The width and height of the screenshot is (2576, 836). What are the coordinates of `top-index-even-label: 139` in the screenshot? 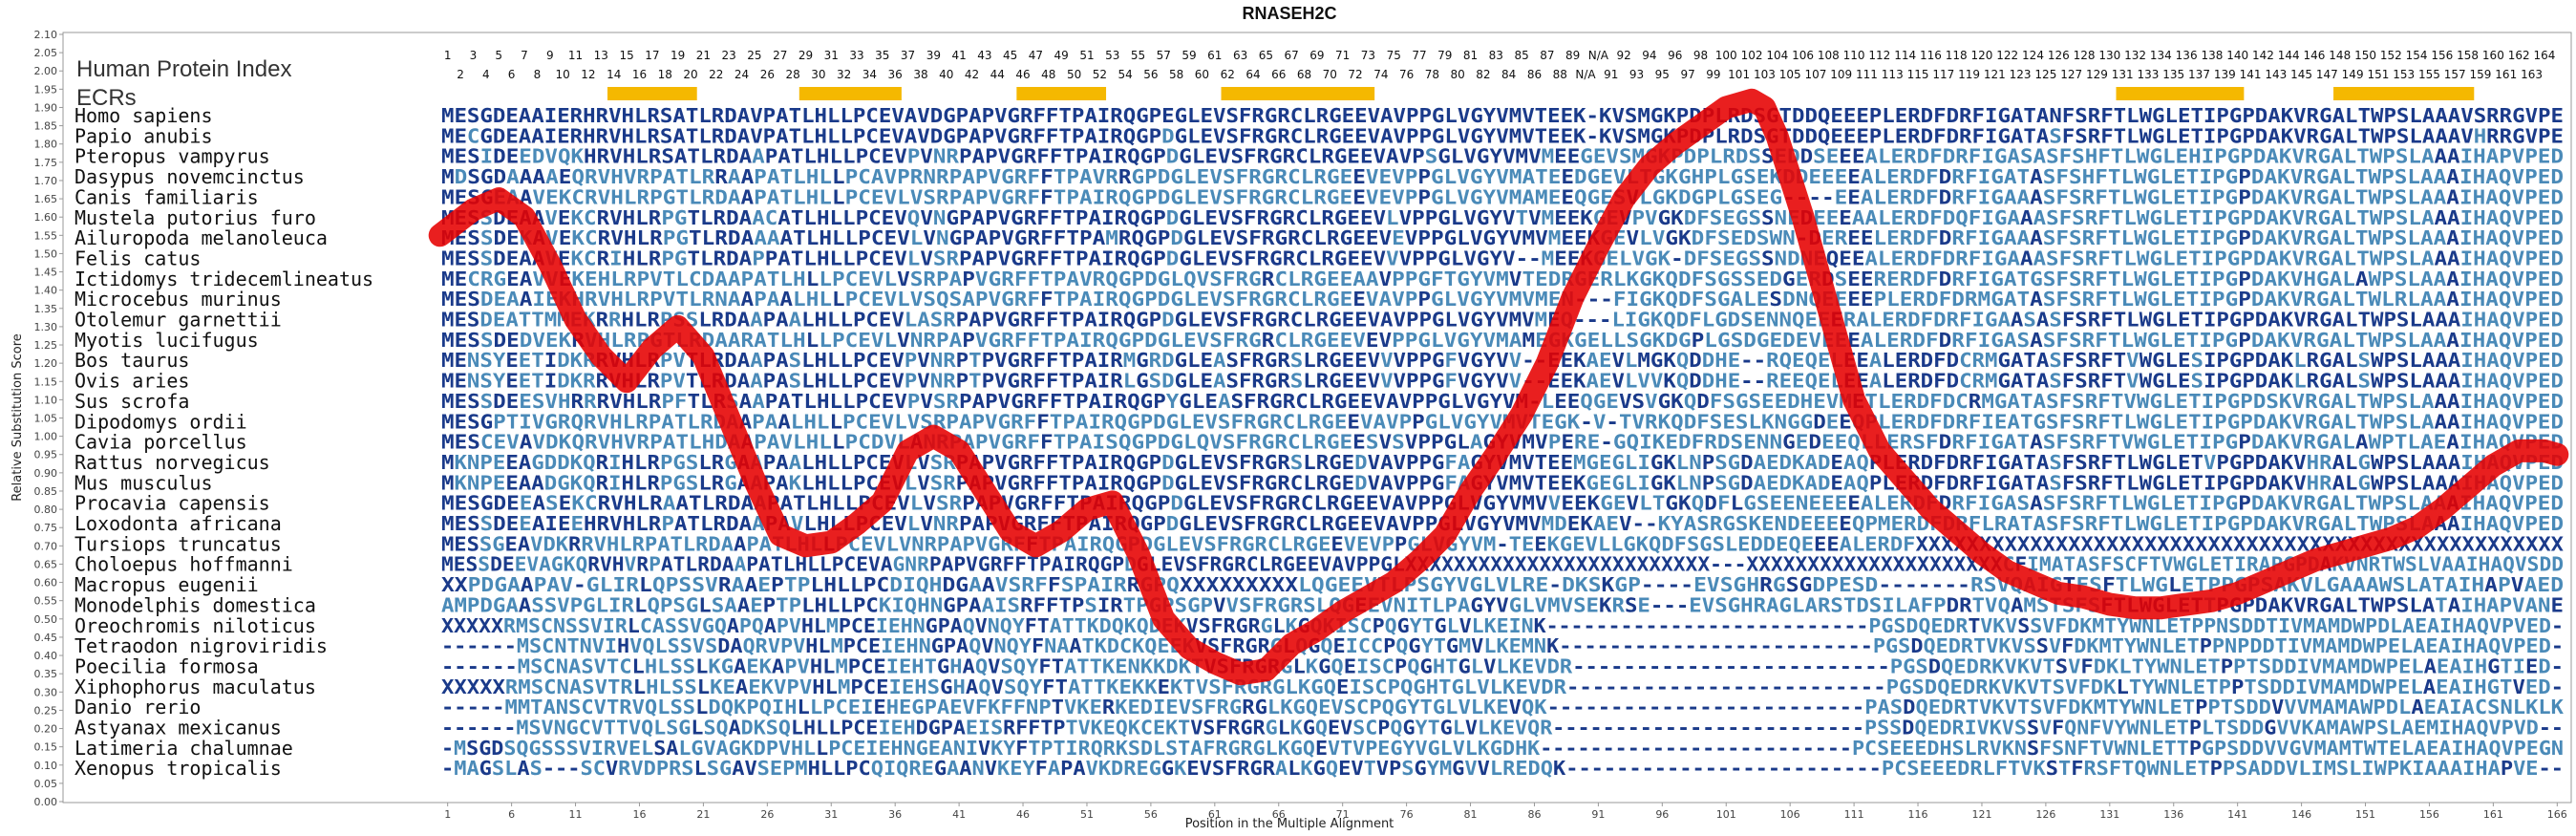 It's located at (2225, 74).